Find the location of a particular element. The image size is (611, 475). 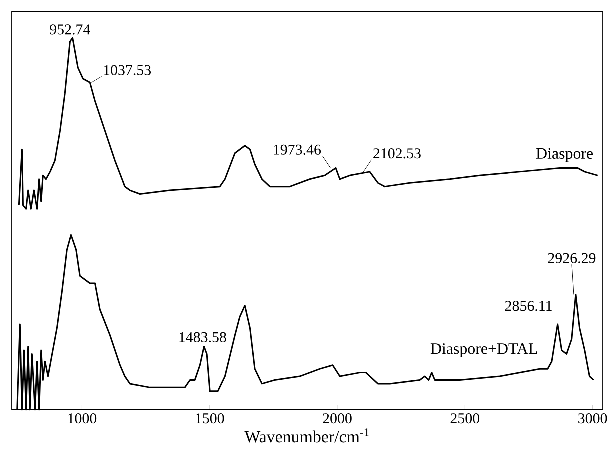

annotation: 1483.58 is located at coordinates (203, 337).